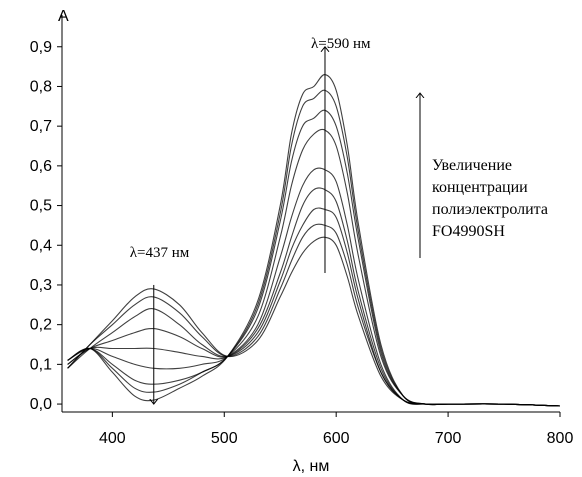  What do you see at coordinates (341, 44) in the screenshot?
I see `annotation-590nm: λ=590 нм` at bounding box center [341, 44].